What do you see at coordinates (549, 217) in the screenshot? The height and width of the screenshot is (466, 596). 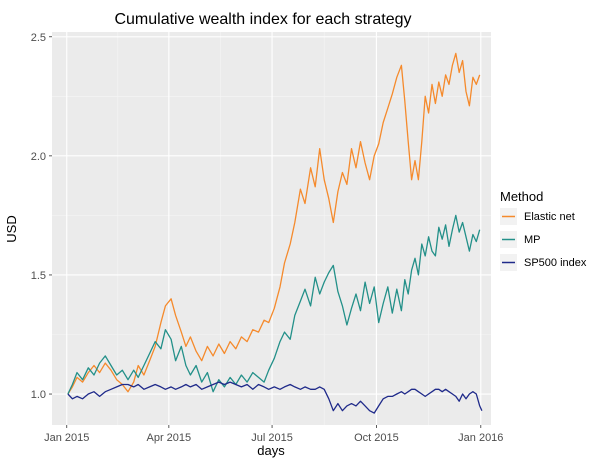 I see `legend-label-elastic-net: Elastic net` at bounding box center [549, 217].